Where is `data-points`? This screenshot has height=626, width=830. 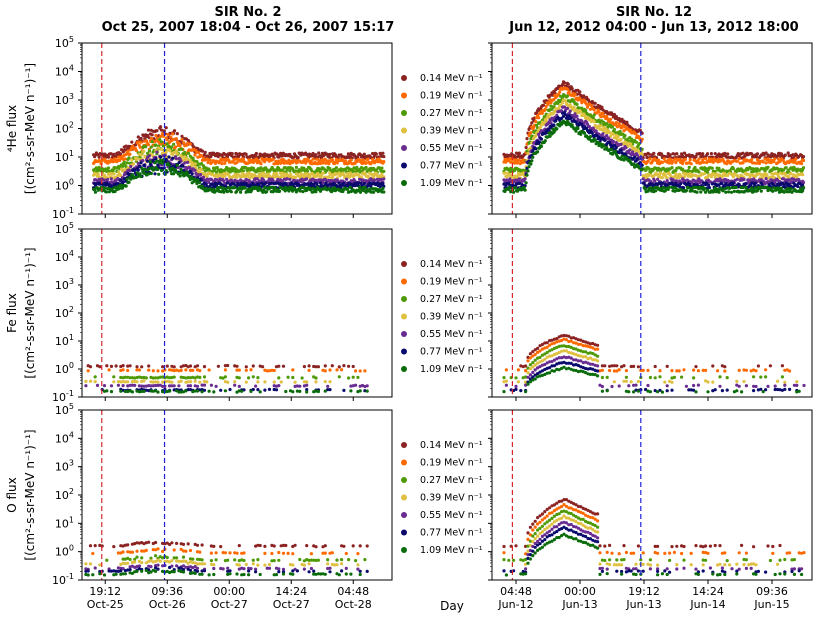 data-points is located at coordinates (654, 363).